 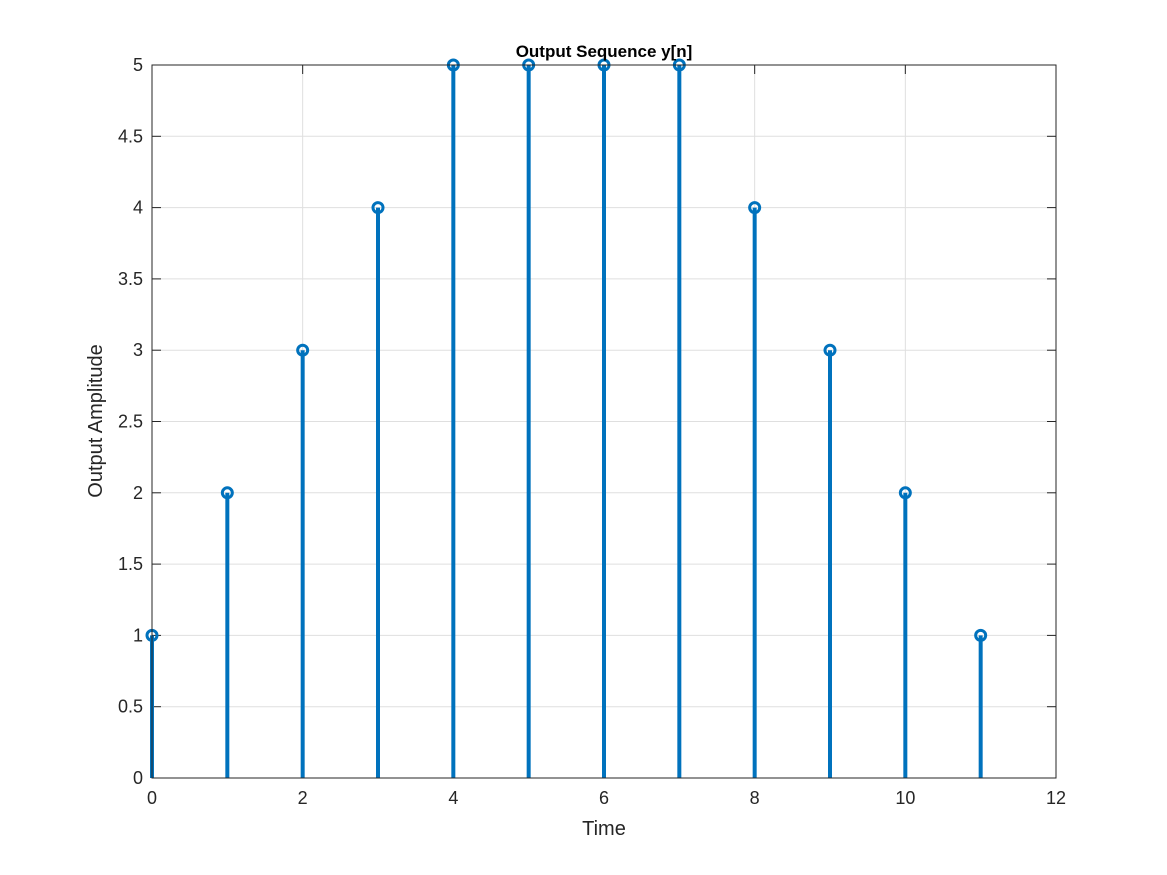 I want to click on y-tick-label: 4, so click(x=138, y=208).